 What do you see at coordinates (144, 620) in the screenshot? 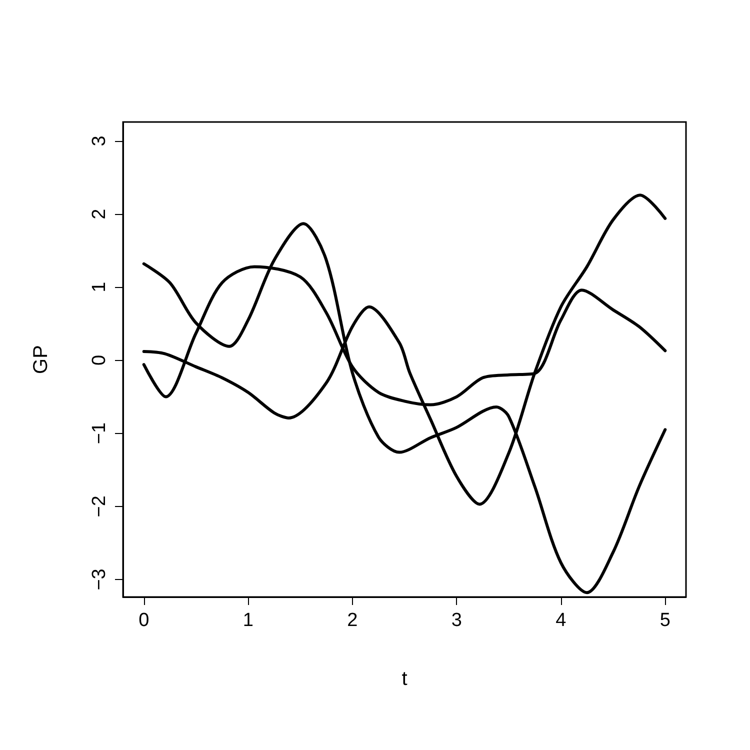
I see `x-tick-label: 0` at bounding box center [144, 620].